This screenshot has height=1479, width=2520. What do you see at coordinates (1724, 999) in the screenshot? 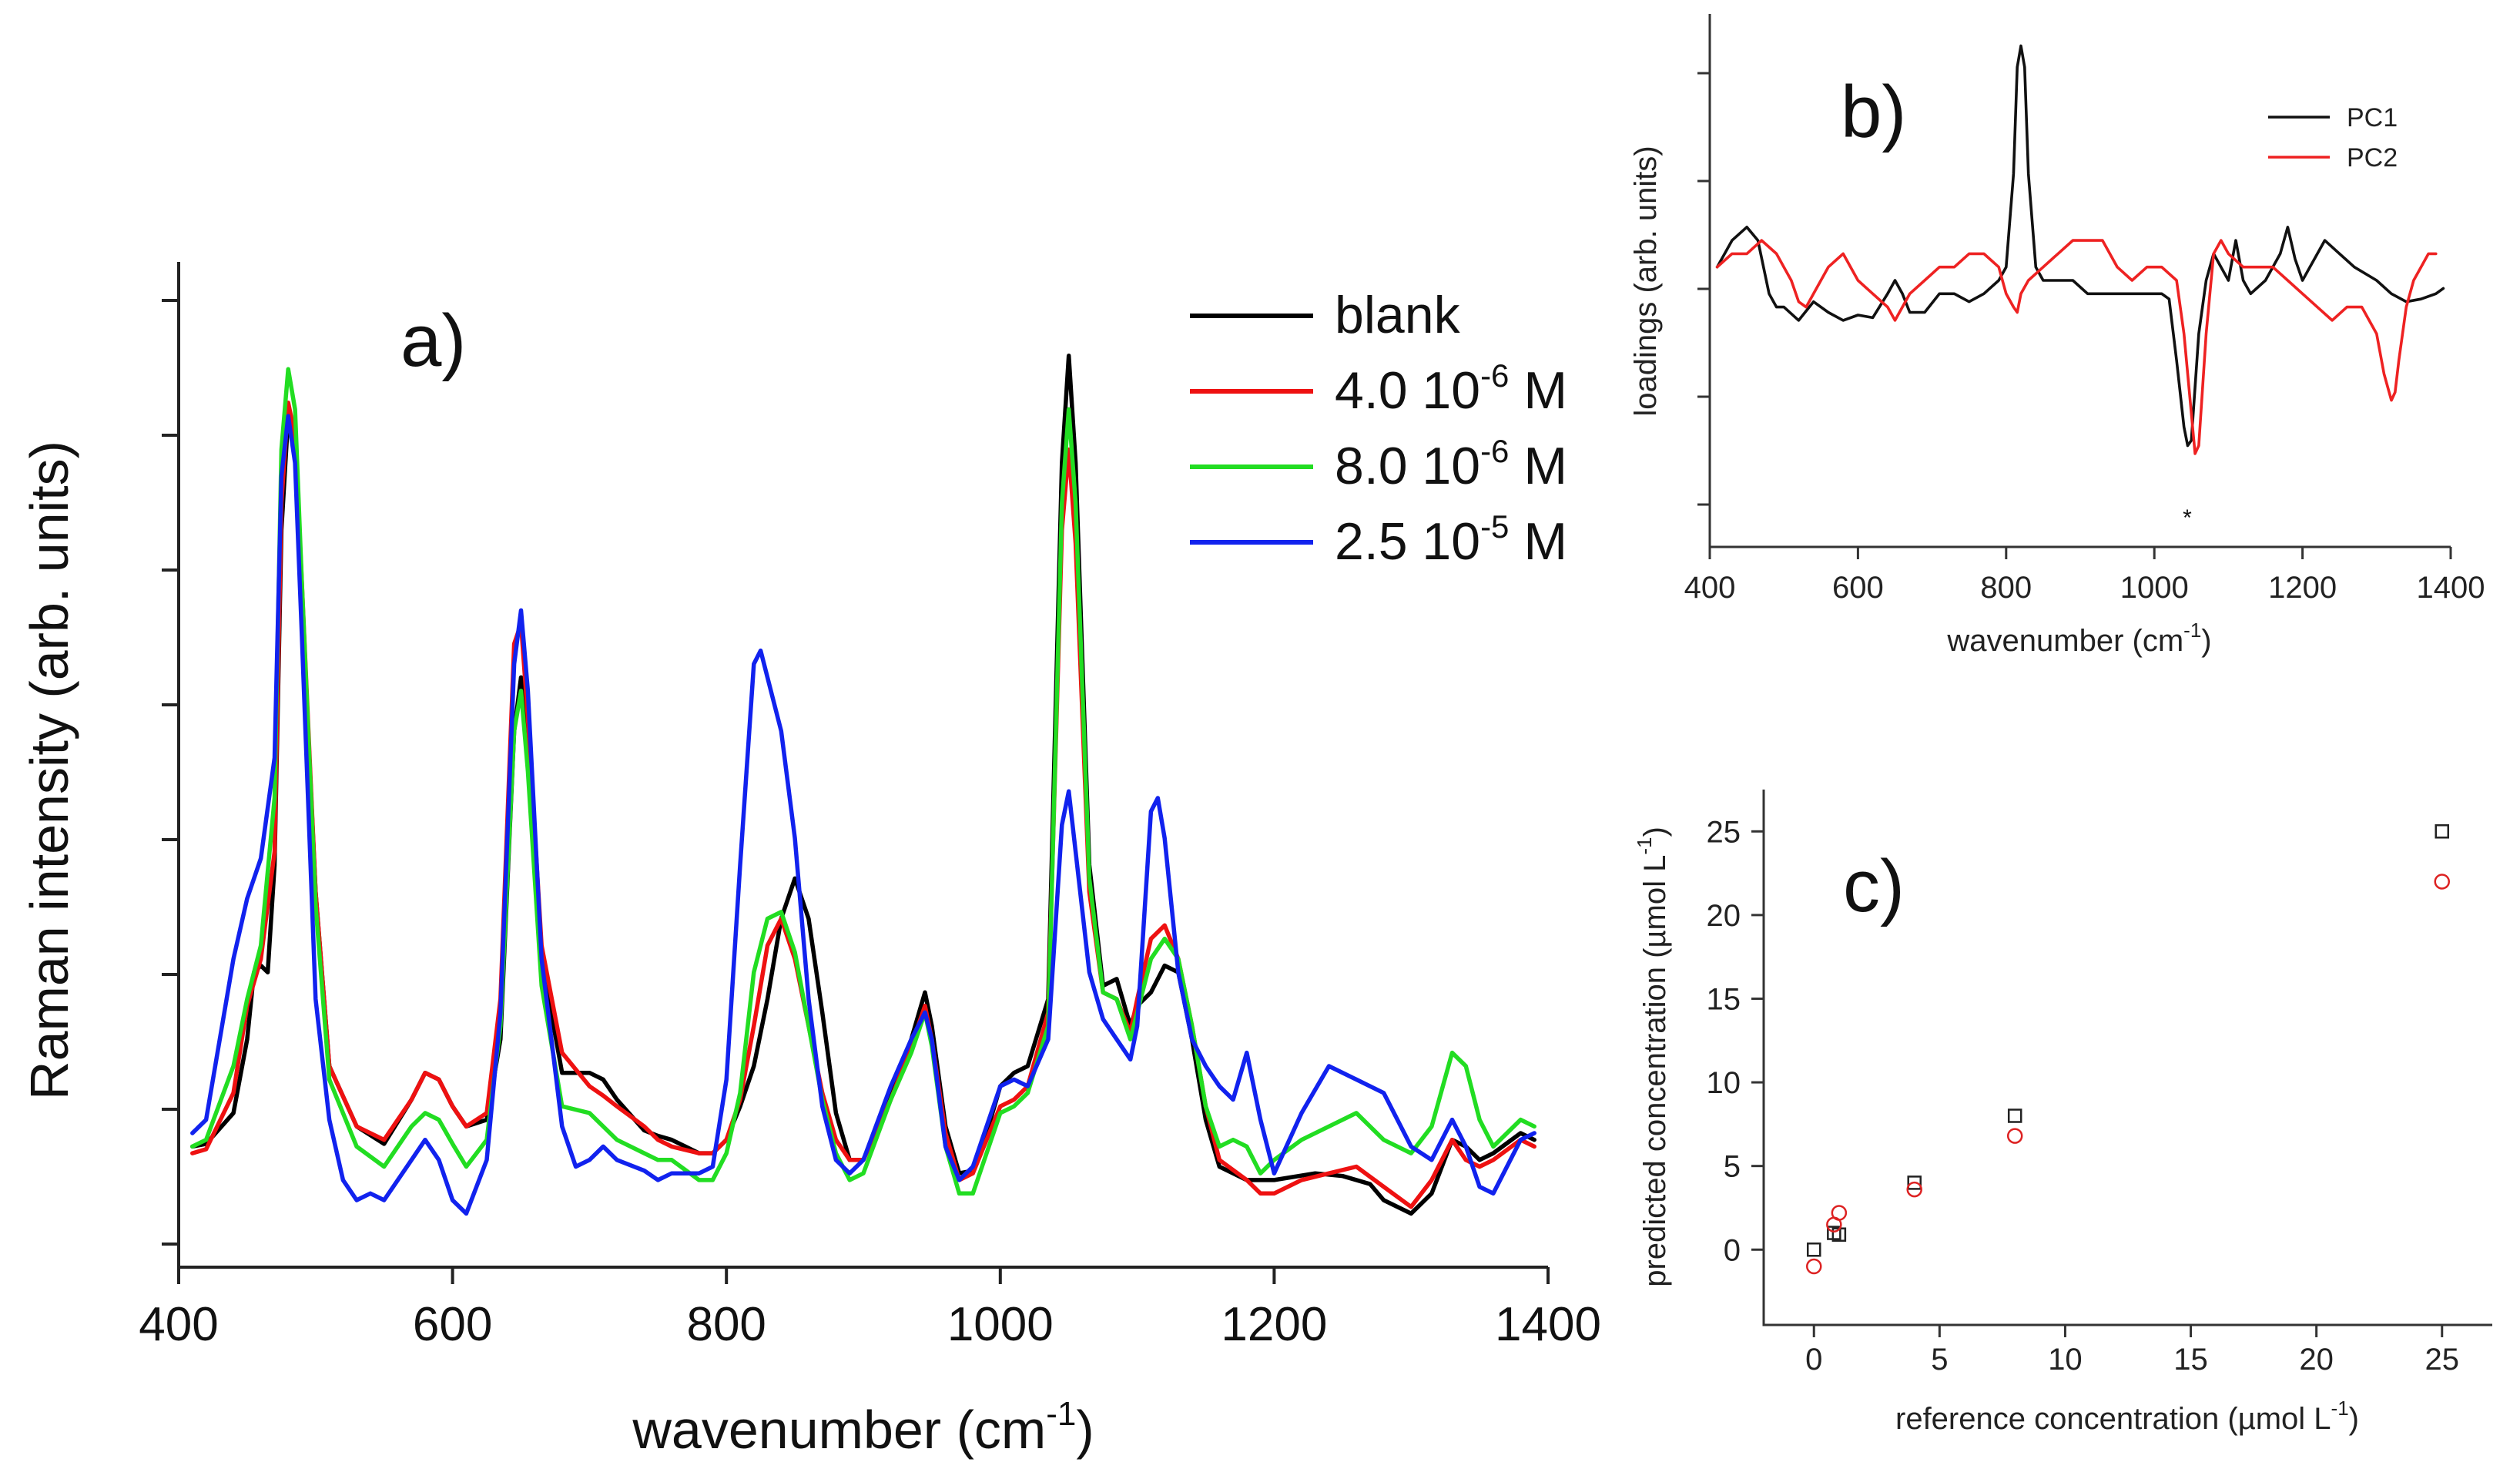
I see `panel-c-y-tick-label: 15` at bounding box center [1724, 999].